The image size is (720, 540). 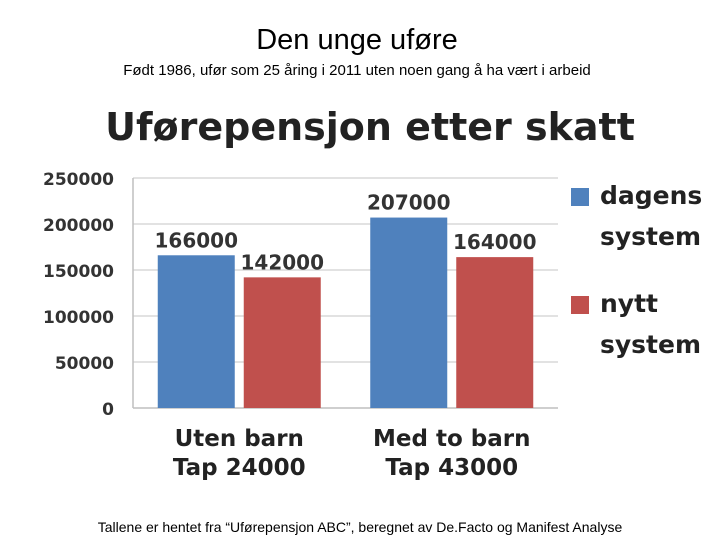 What do you see at coordinates (108, 410) in the screenshot?
I see `y-tick-label: 0` at bounding box center [108, 410].